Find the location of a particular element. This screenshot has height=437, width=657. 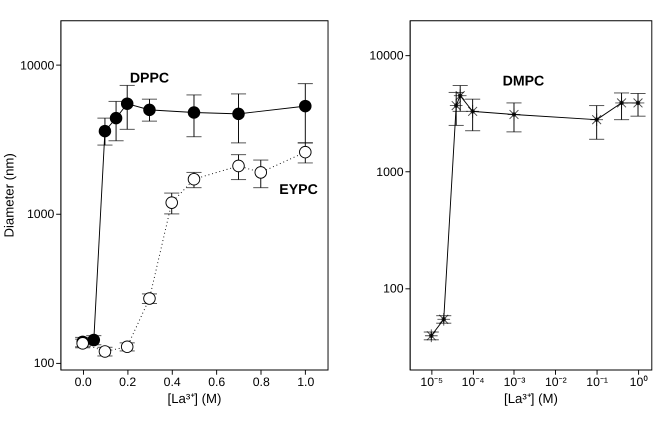

series-label: DPPC is located at coordinates (150, 77).